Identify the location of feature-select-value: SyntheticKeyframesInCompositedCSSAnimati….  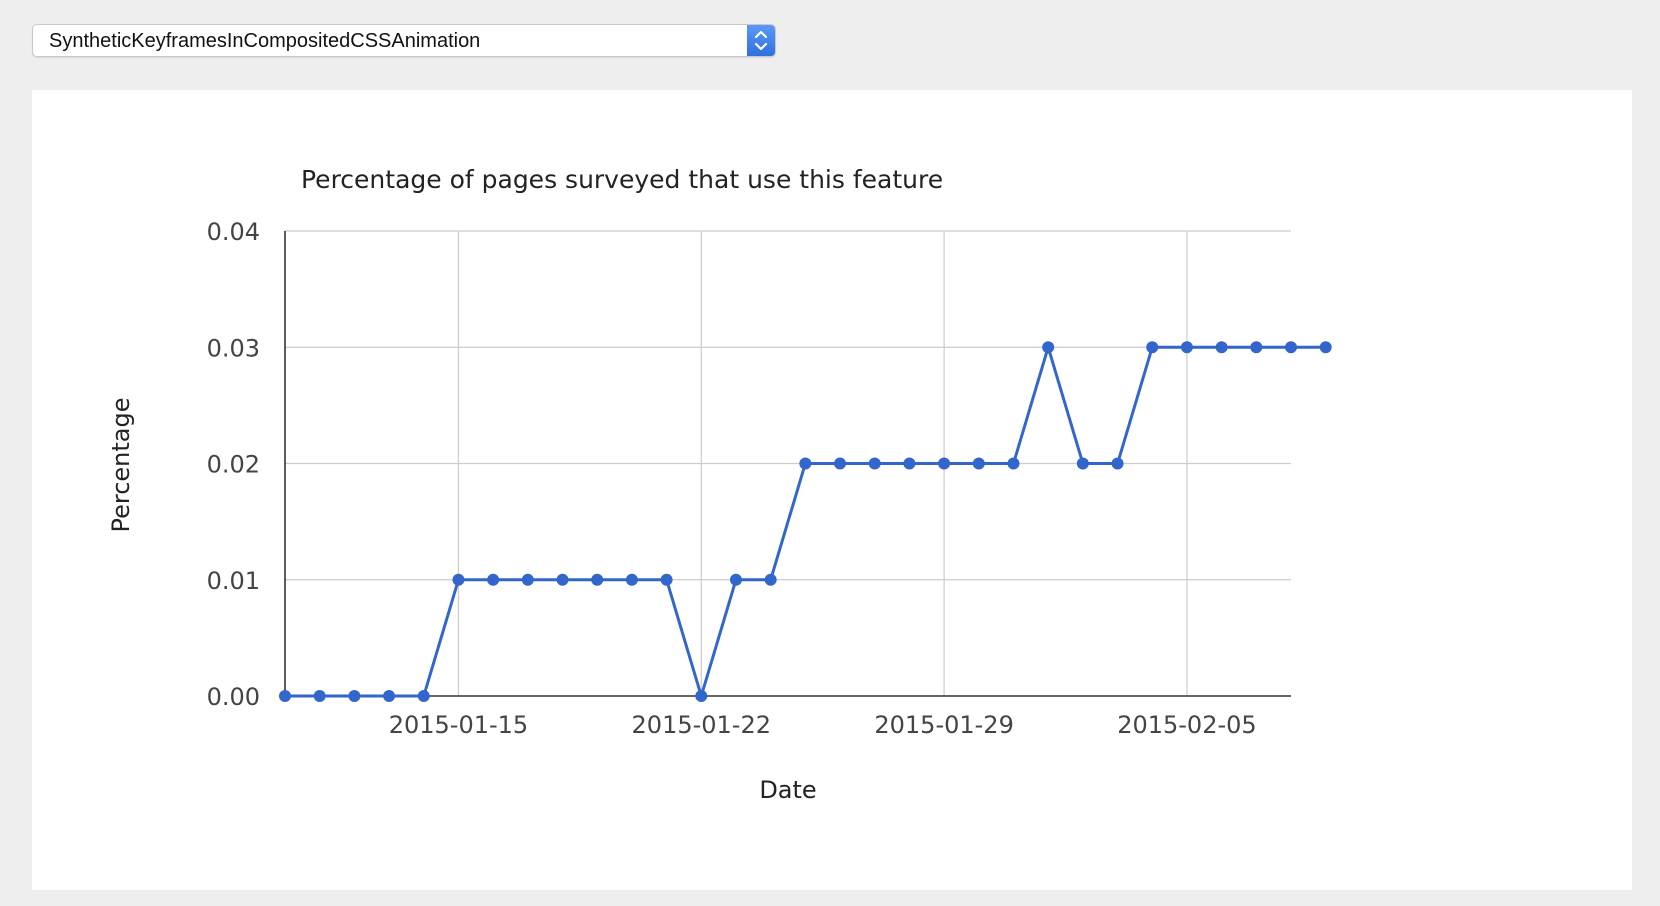
(265, 41).